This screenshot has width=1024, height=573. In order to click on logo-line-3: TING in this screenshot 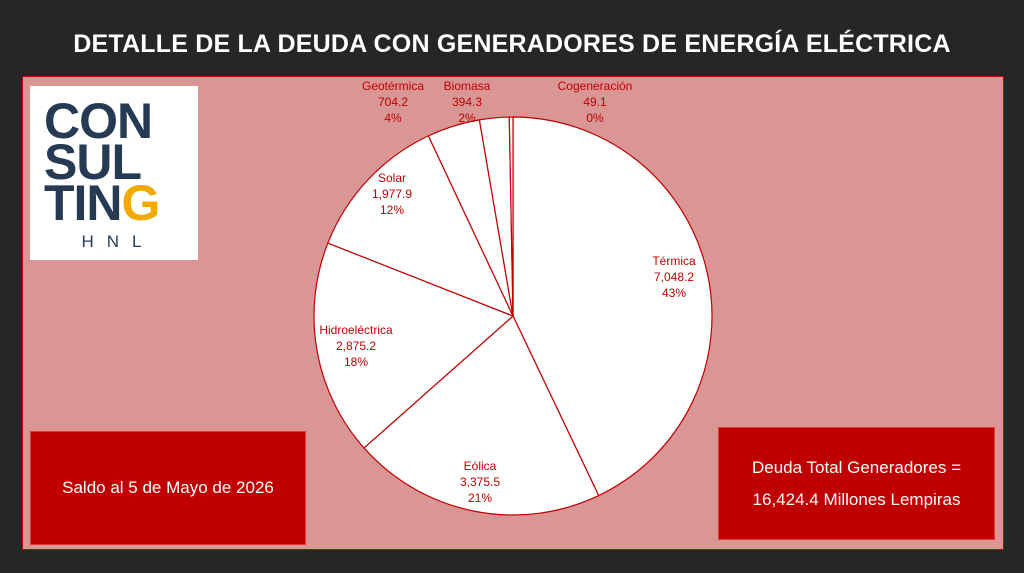, I will do `click(102, 203)`.